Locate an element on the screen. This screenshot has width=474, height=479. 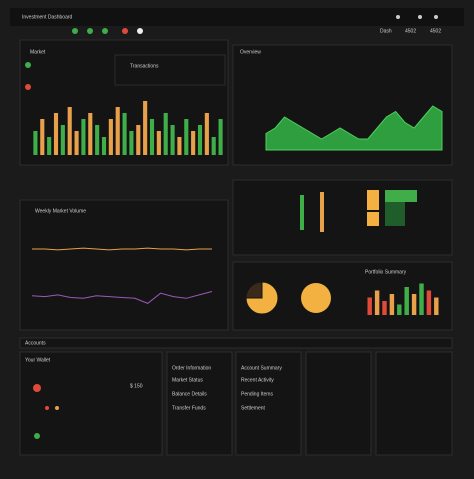
toolbar-dots is located at coordinates (255, 24).